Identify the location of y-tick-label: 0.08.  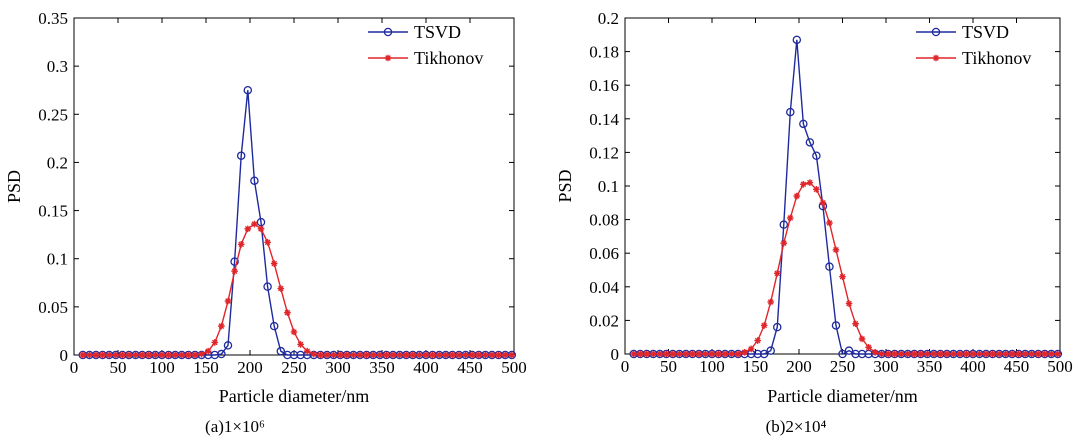
(604, 220).